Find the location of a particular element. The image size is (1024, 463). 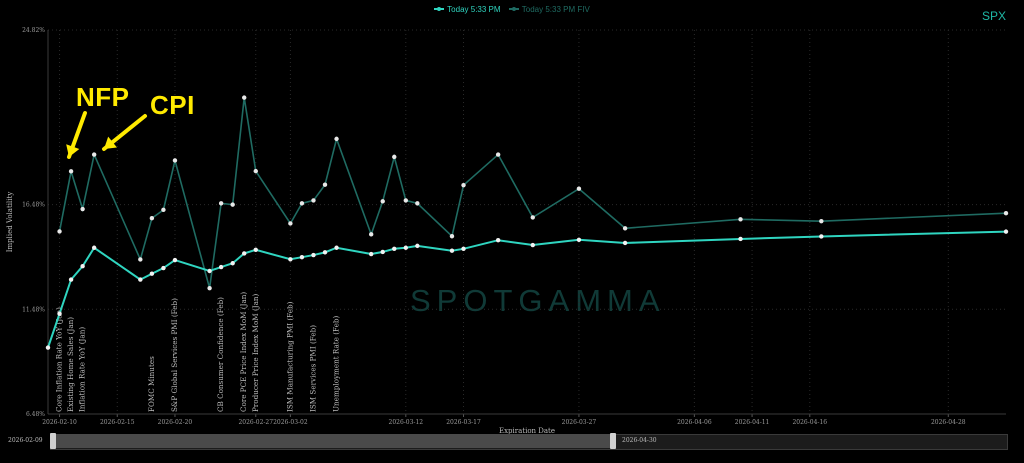

x-tick-label: 2026-02-10 is located at coordinates (59, 422).